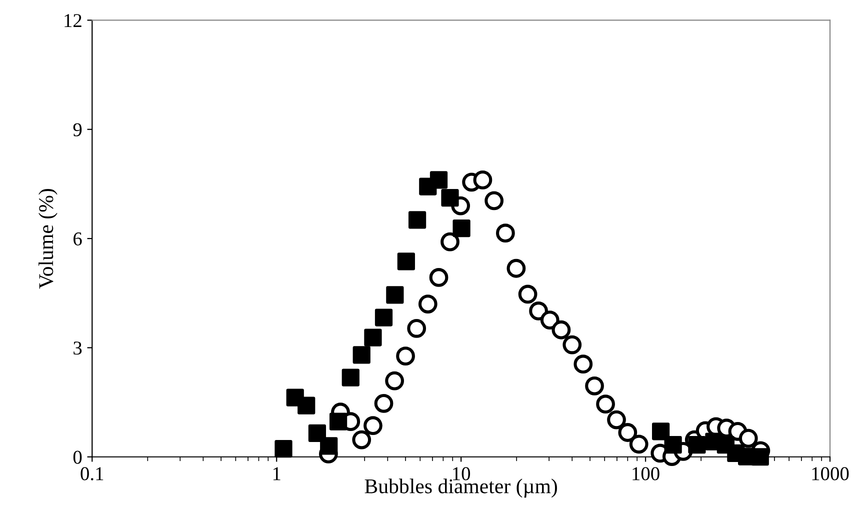  What do you see at coordinates (92, 473) in the screenshot?
I see `x-tick-label: 0.1` at bounding box center [92, 473].